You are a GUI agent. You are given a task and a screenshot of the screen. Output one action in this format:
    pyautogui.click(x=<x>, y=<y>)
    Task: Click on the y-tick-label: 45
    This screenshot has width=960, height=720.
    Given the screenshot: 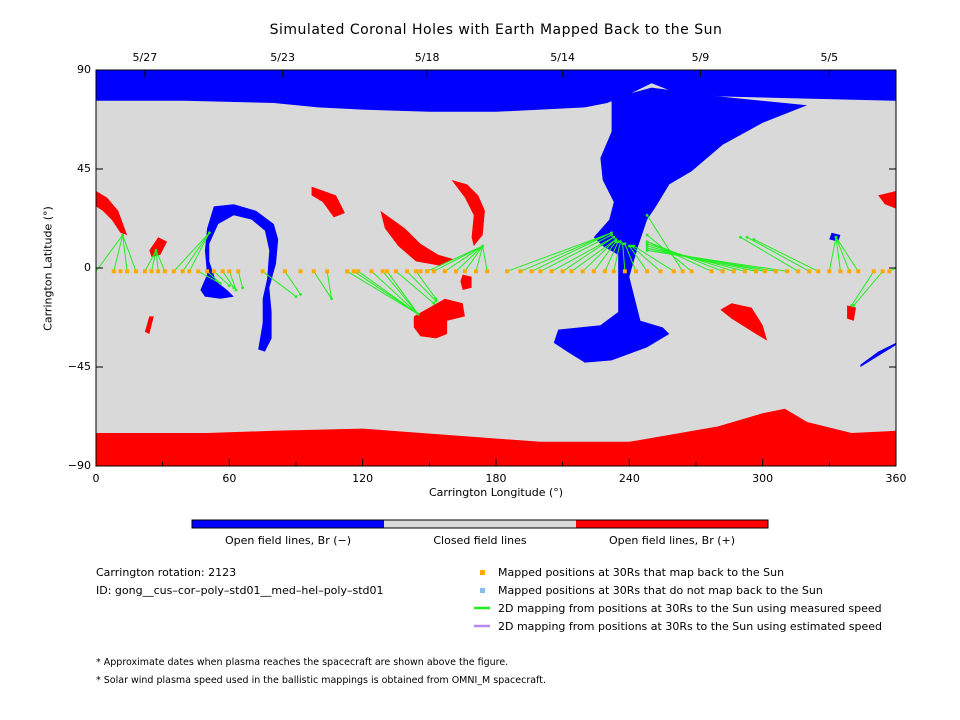 What is the action you would take?
    pyautogui.click(x=84, y=168)
    